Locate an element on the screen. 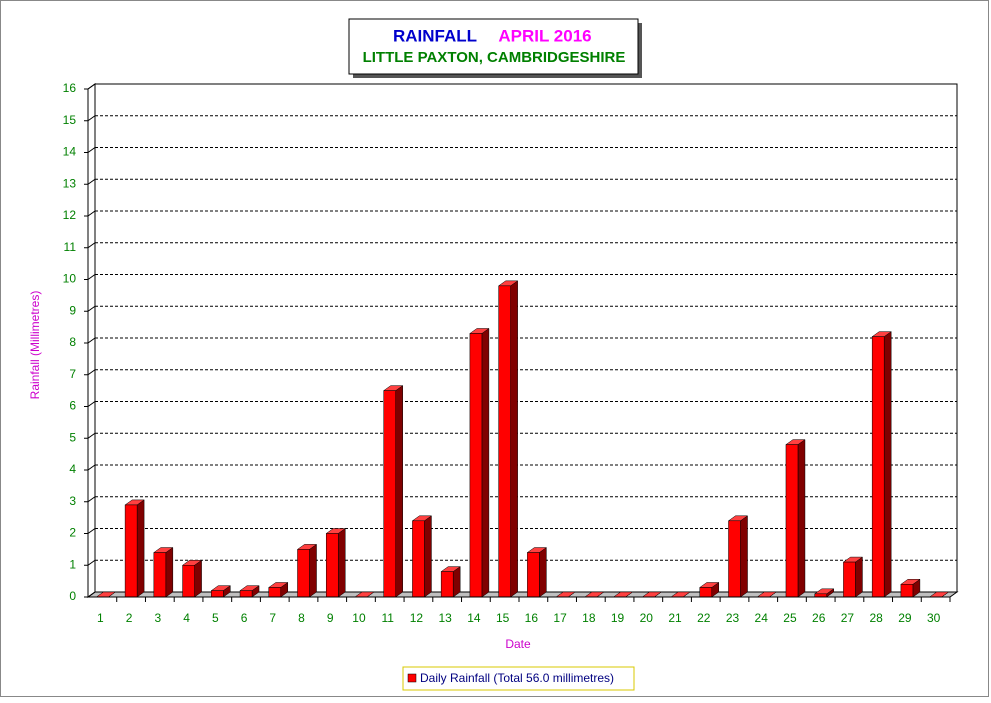  x-tick-label: 10 is located at coordinates (359, 618).